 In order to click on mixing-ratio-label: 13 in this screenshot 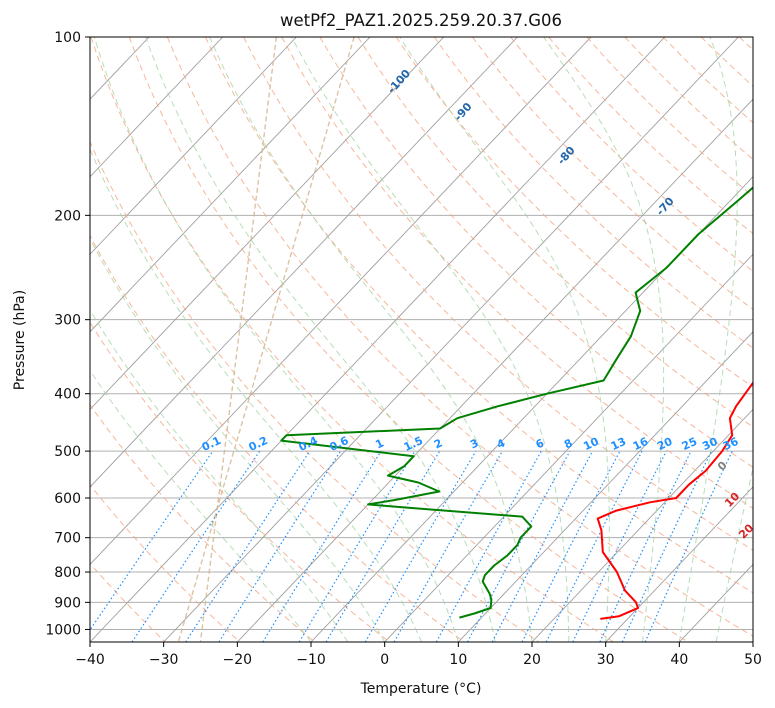, I will do `click(618, 444)`.